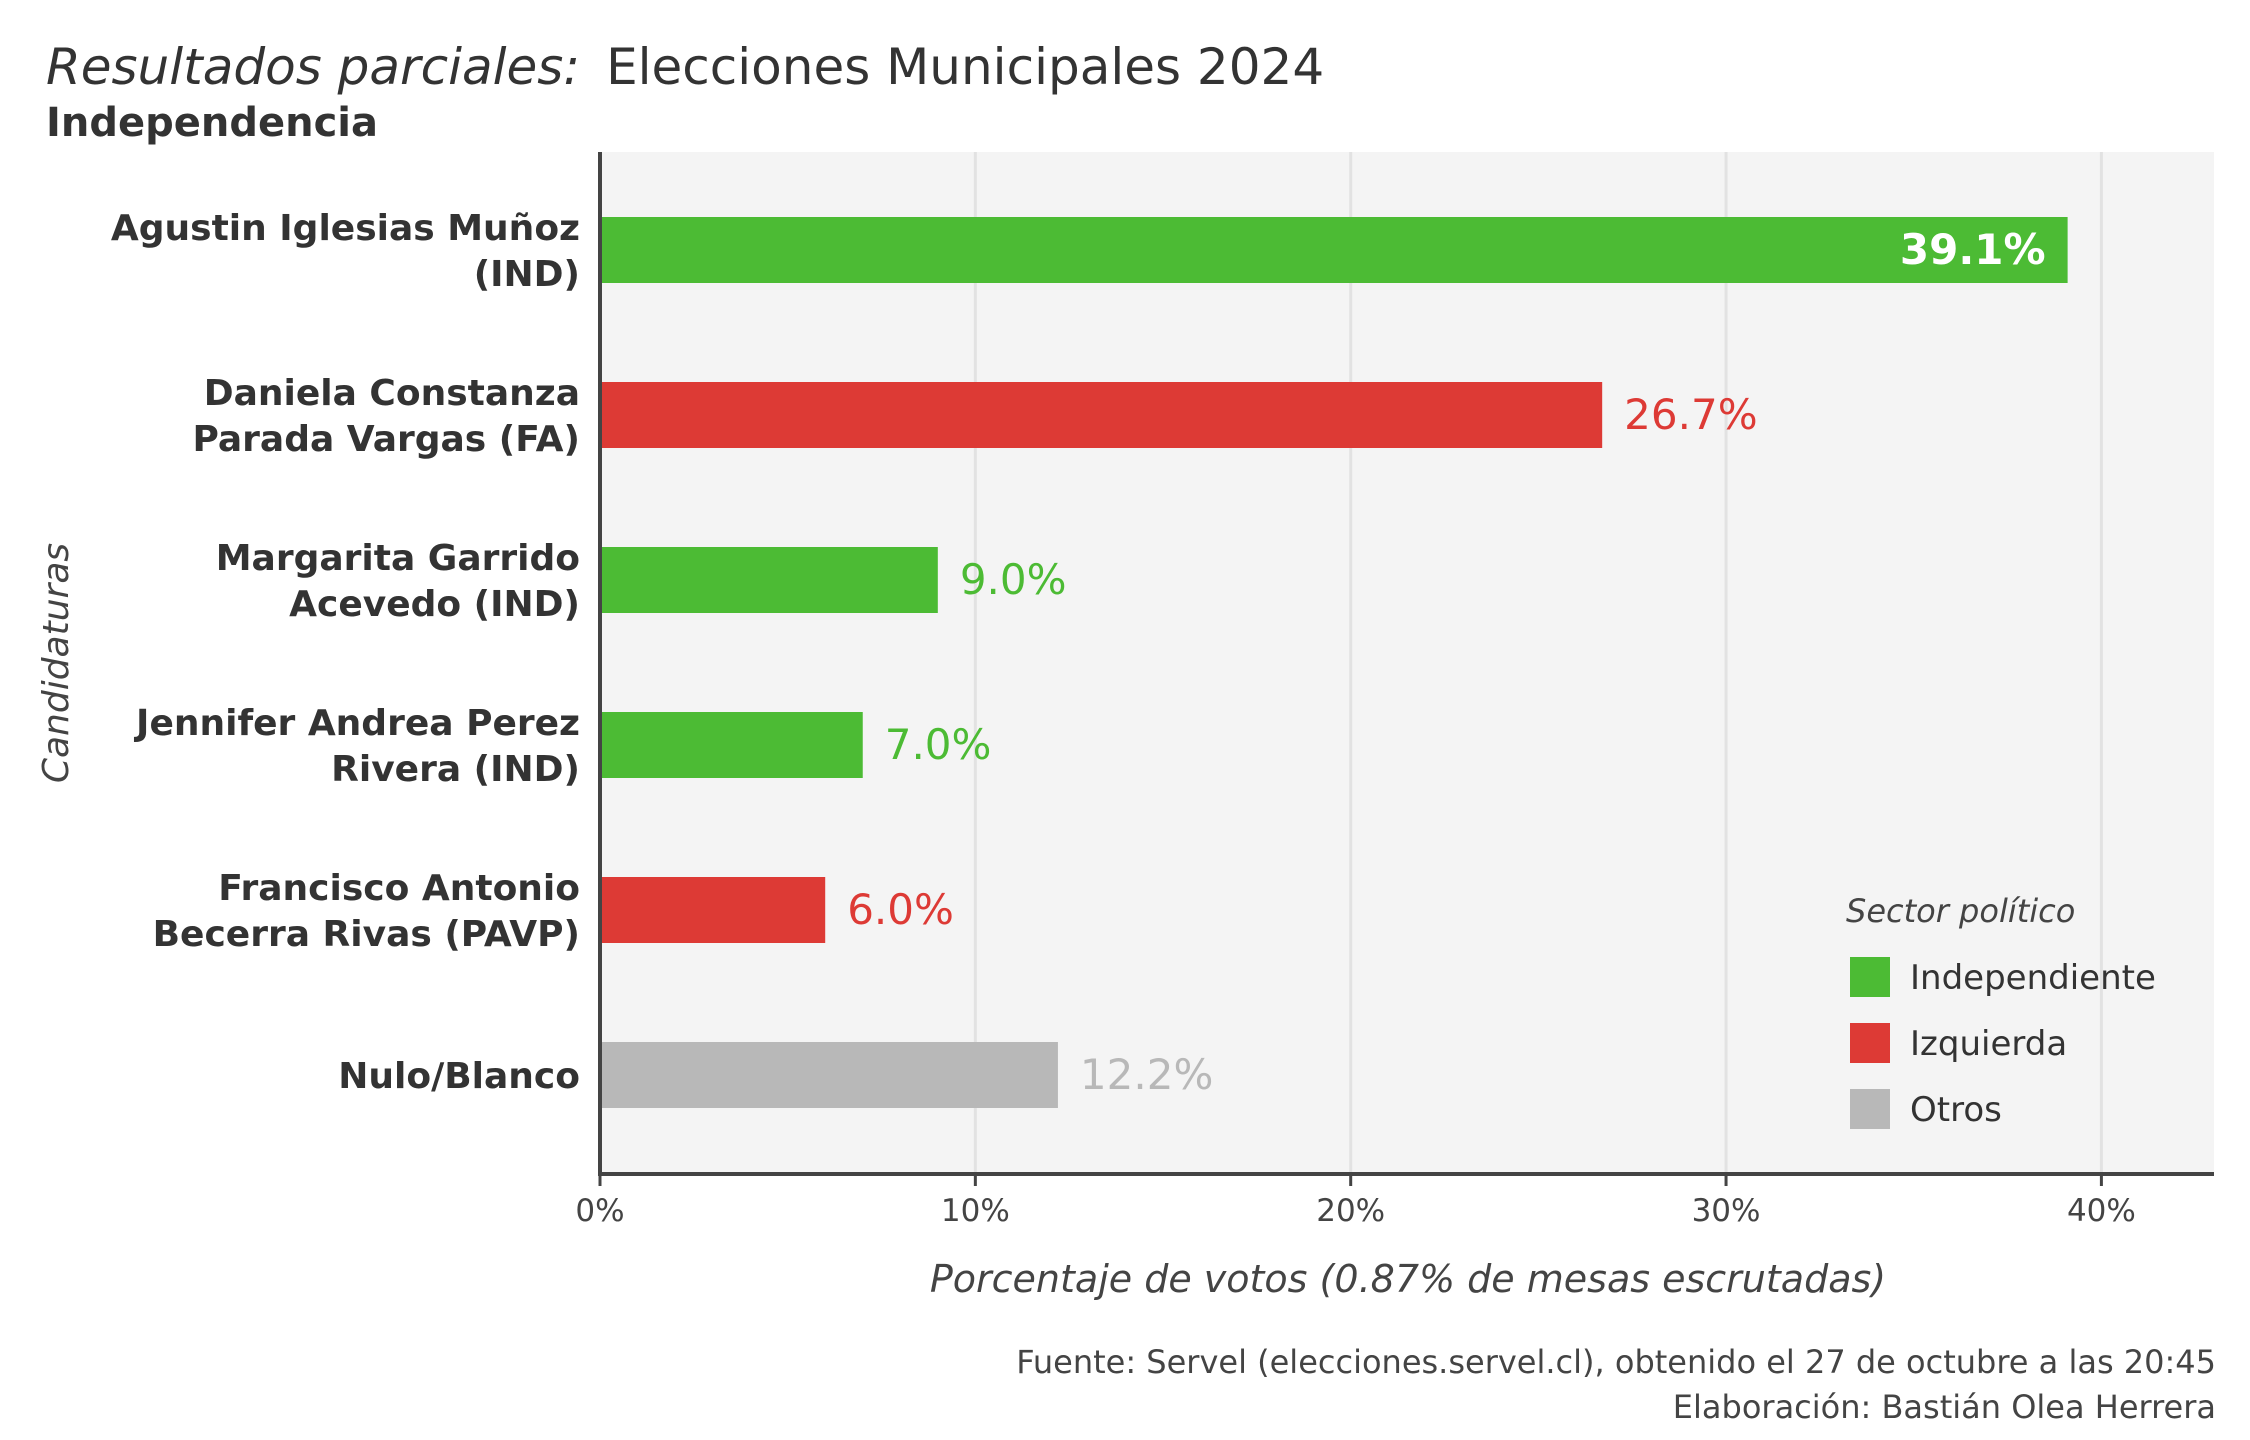  What do you see at coordinates (975, 1211) in the screenshot?
I see `x-tick-label: 10%` at bounding box center [975, 1211].